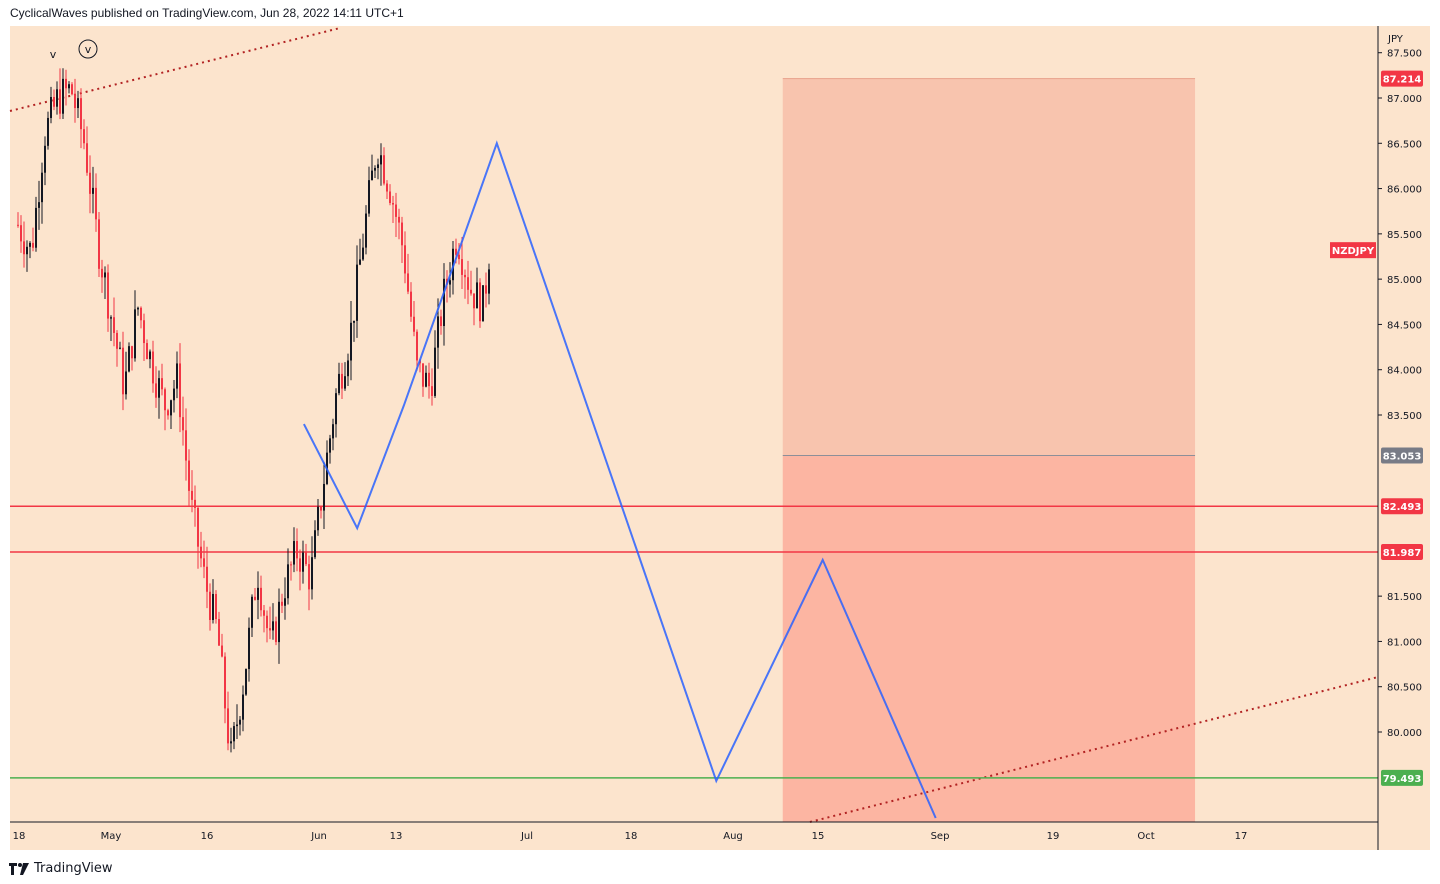 The width and height of the screenshot is (1440, 884). What do you see at coordinates (1402, 507) in the screenshot?
I see `price-tag-label: 82.493` at bounding box center [1402, 507].